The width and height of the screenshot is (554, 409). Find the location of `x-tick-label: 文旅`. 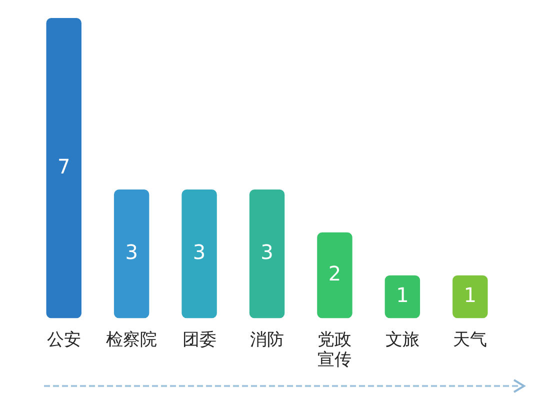

x-tick-label: 文旅 is located at coordinates (402, 340).